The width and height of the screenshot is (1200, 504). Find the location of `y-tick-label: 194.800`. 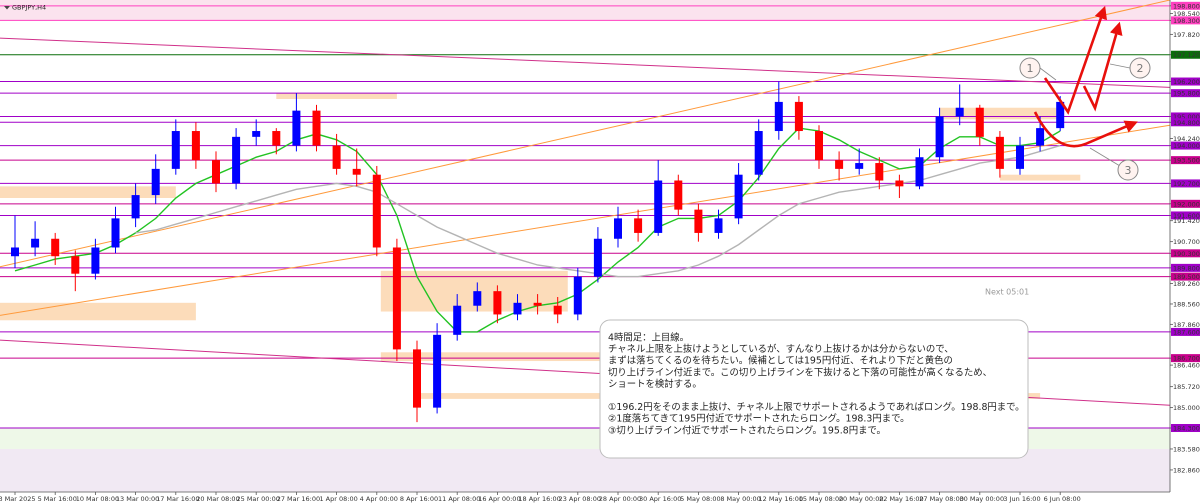

y-tick-label: 194.800 is located at coordinates (1186, 123).